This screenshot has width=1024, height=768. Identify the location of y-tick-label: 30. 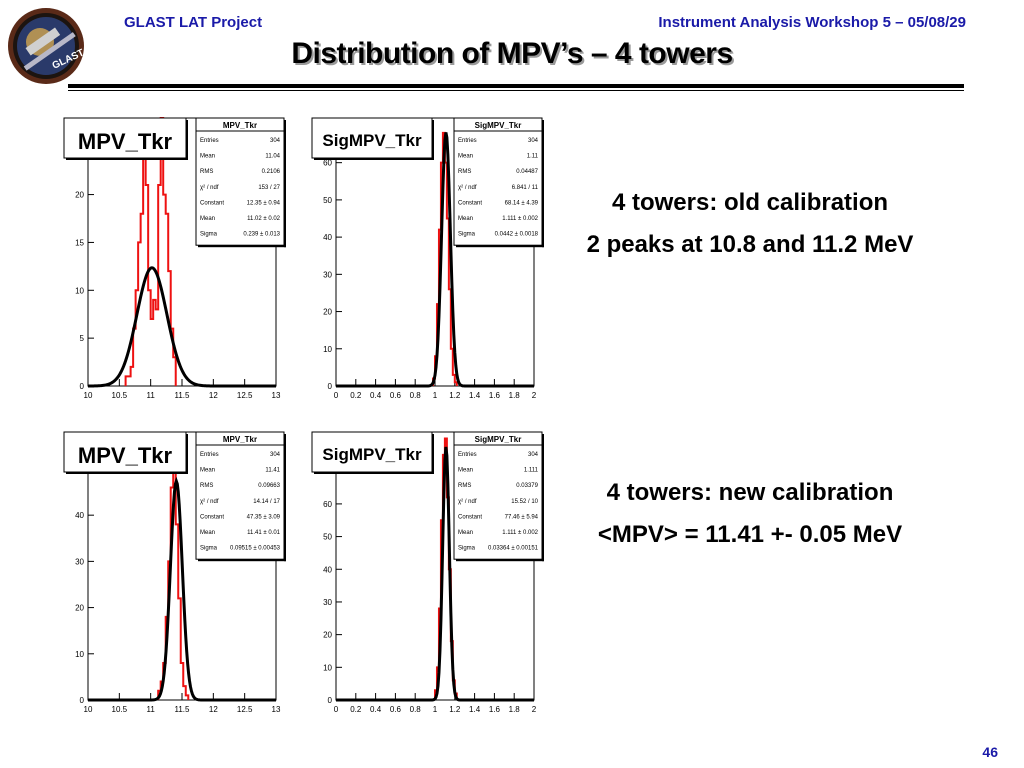
(327, 274).